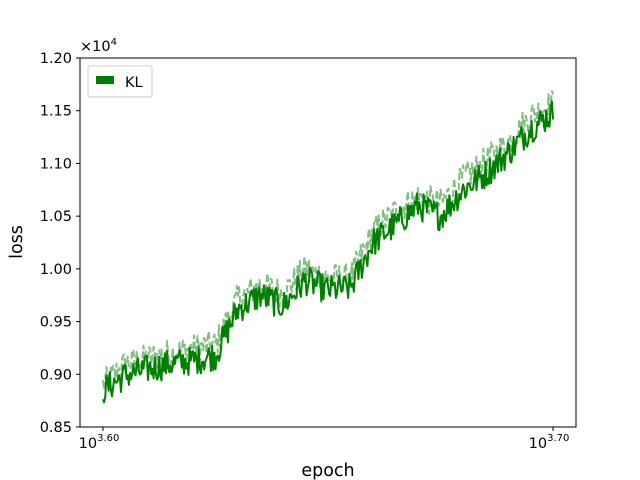 Image resolution: width=640 pixels, height=480 pixels. What do you see at coordinates (56, 428) in the screenshot?
I see `y-tick-label: 0.85` at bounding box center [56, 428].